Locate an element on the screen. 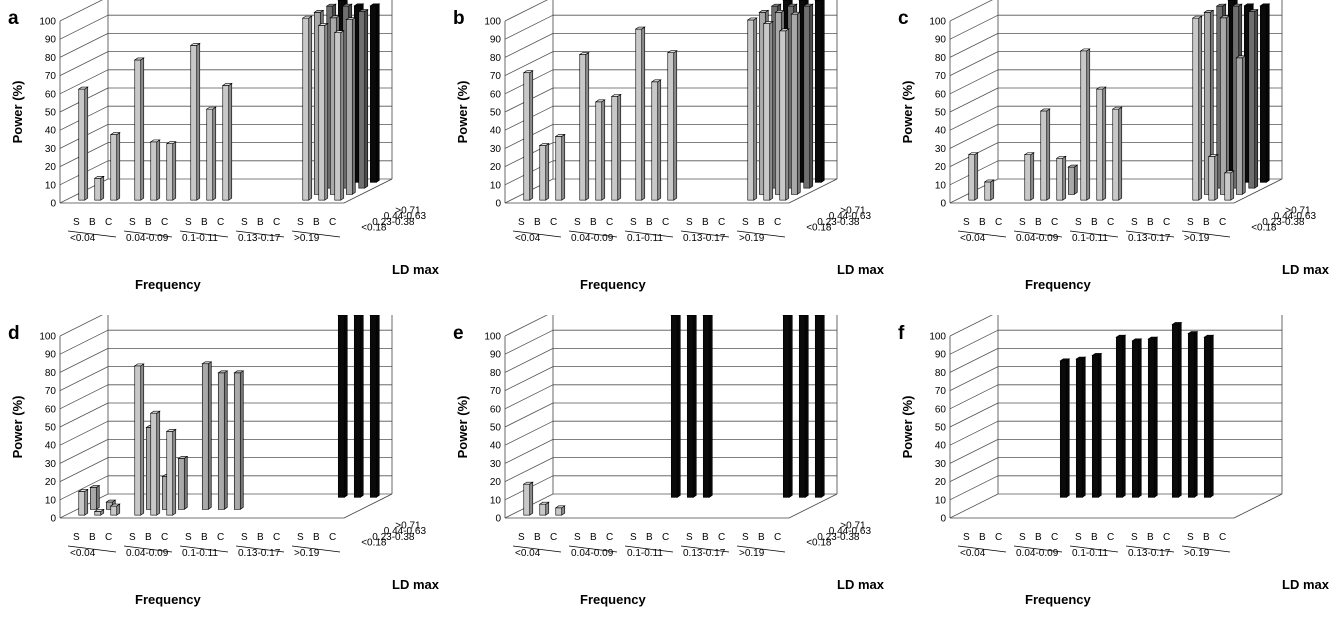  y-axis-label: Power (%) is located at coordinates (907, 112).